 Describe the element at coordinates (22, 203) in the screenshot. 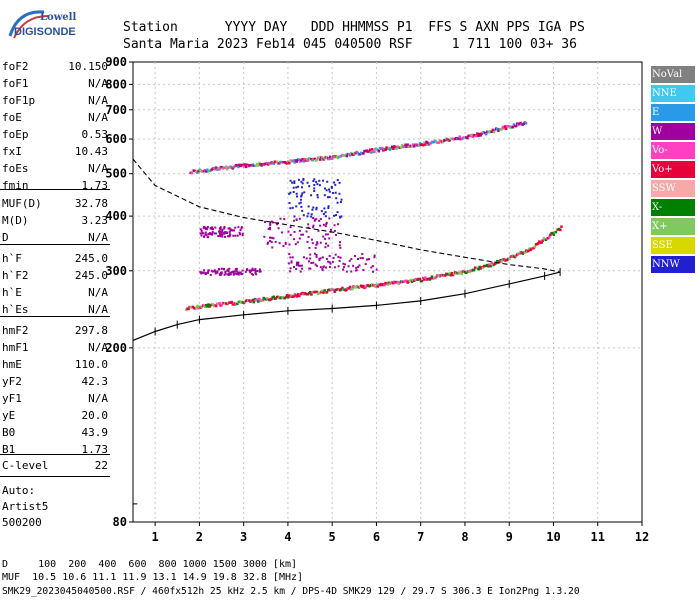

I see `param-label: MUF(D)` at that location.